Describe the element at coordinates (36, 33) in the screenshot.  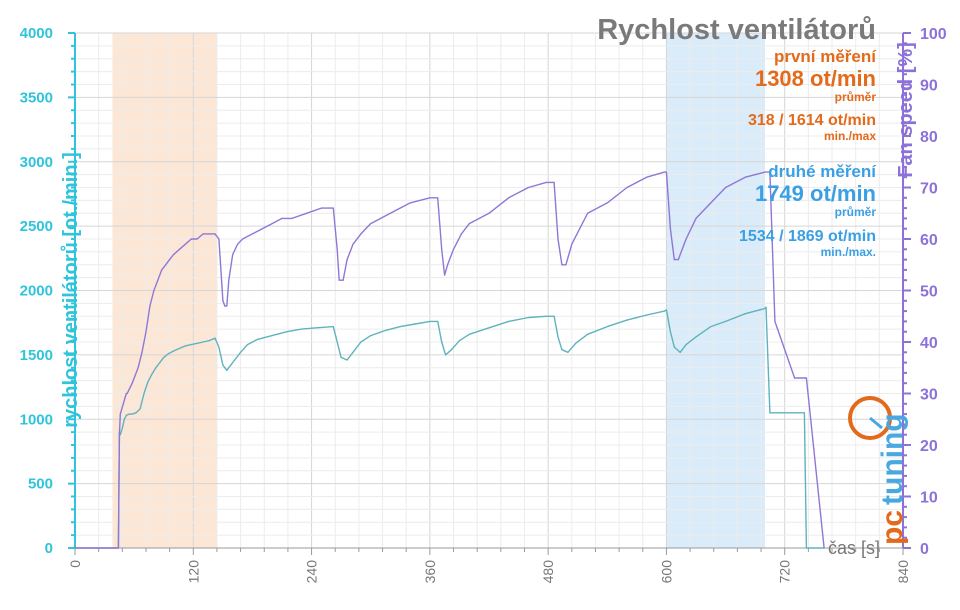
I see `y-left-tick-label: 4000` at that location.